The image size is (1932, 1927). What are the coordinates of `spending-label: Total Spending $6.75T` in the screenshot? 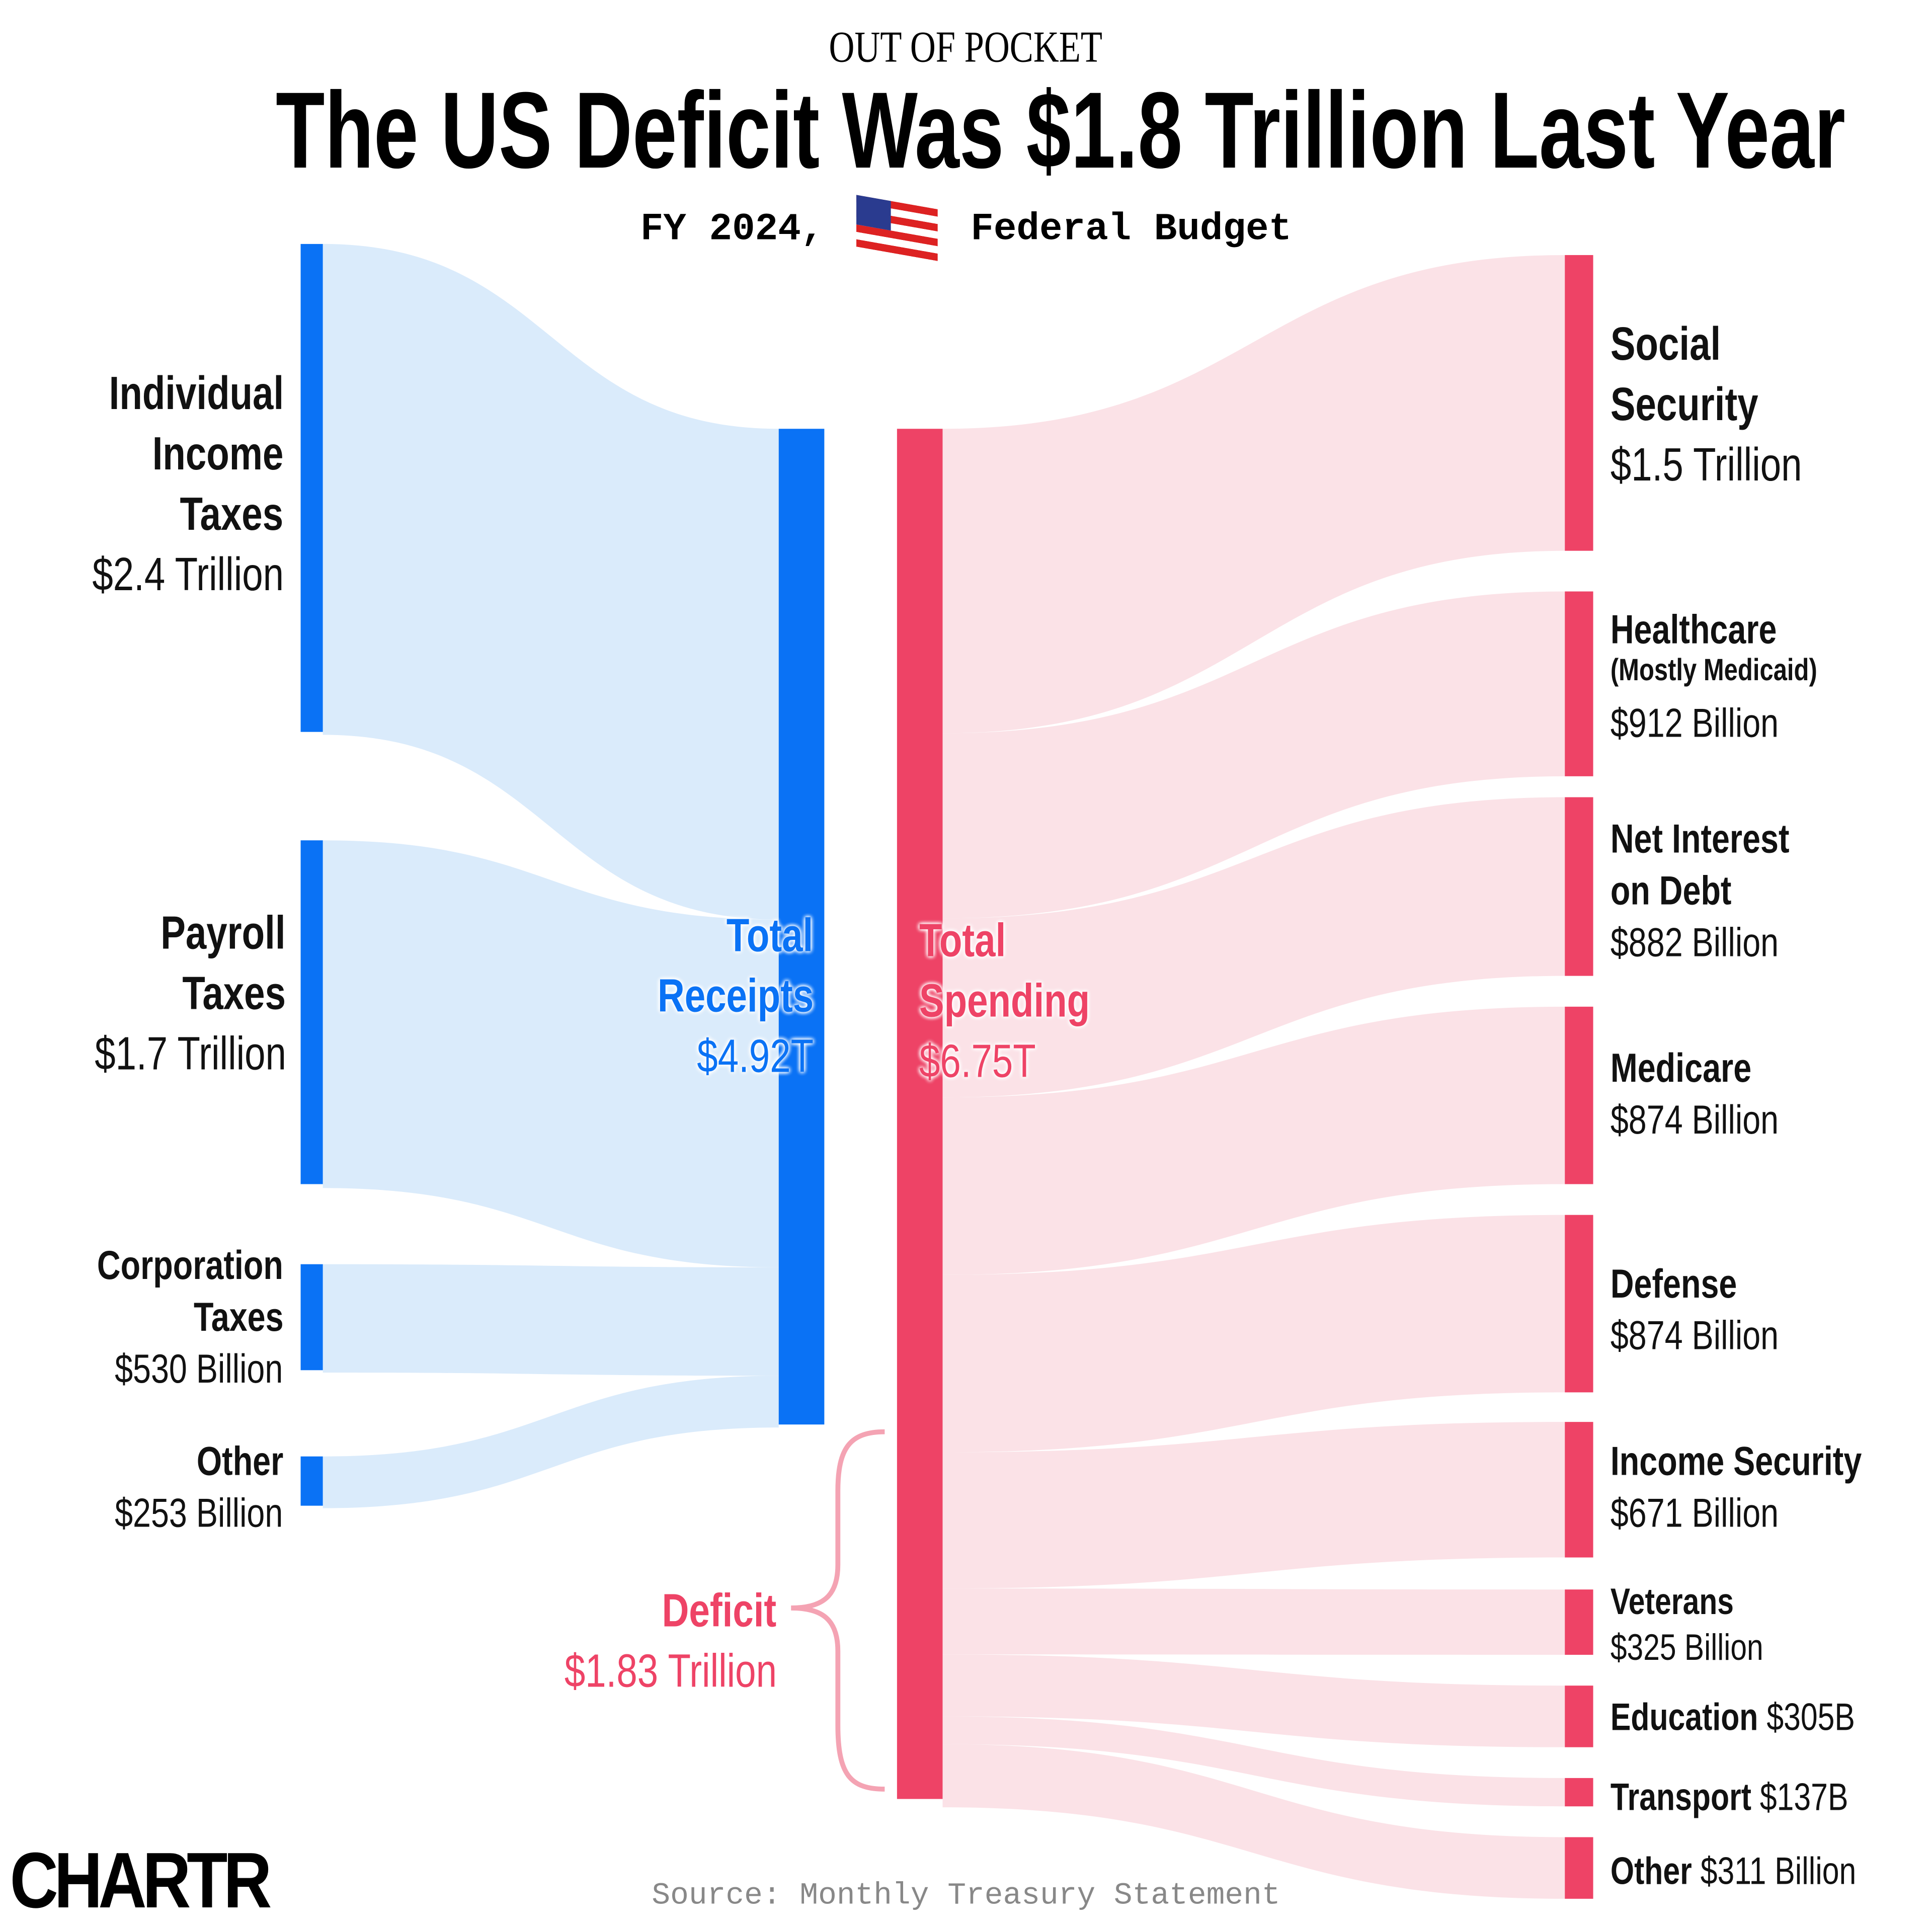 It's located at (1005, 1002).